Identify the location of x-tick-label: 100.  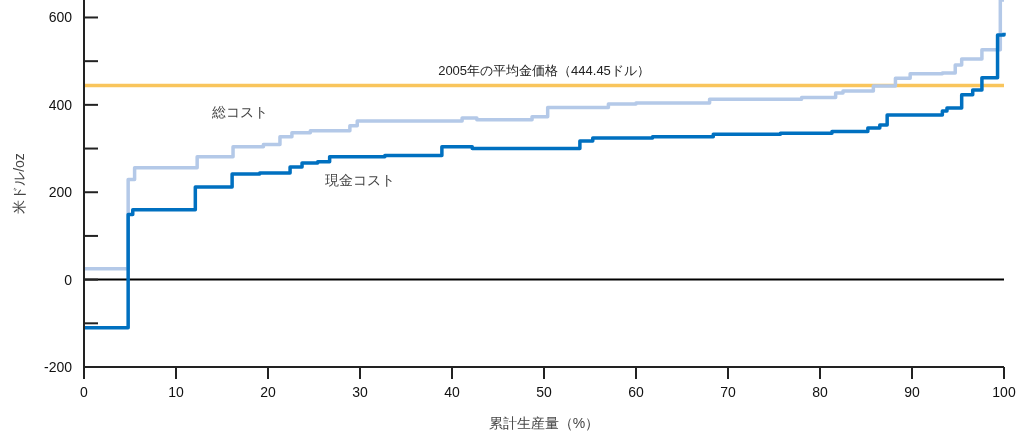
(1004, 392).